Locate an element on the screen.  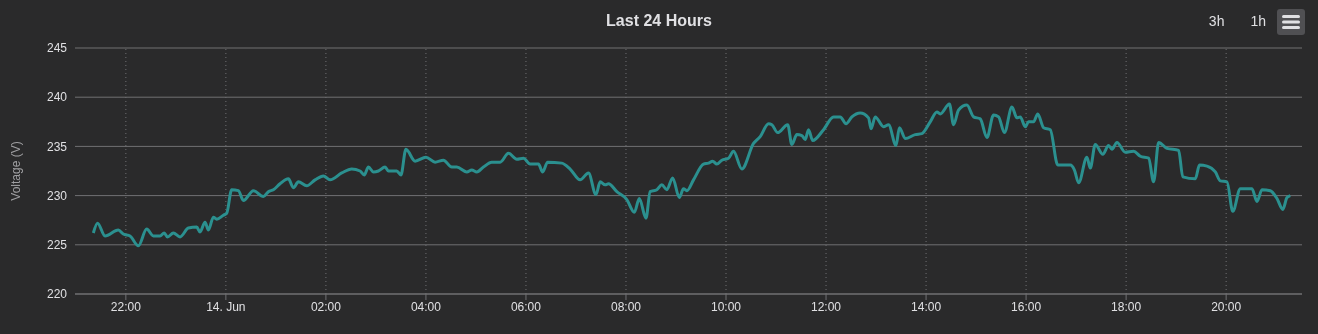
y-axis-title: Voltage (V) is located at coordinates (16, 171).